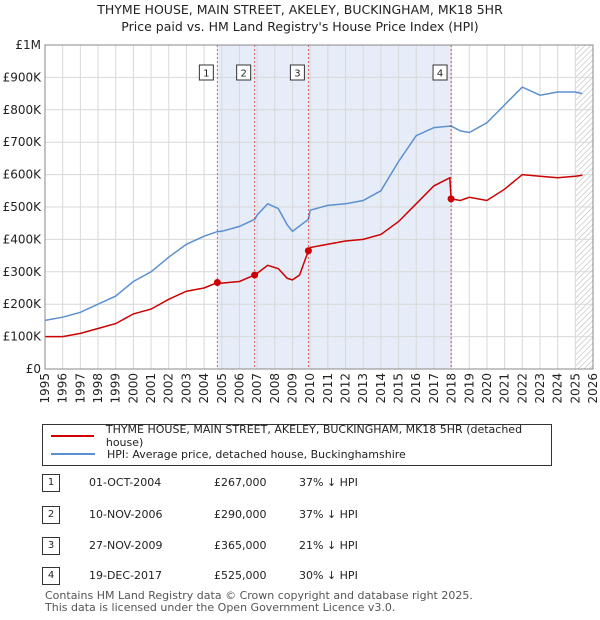 The width and height of the screenshot is (600, 620). What do you see at coordinates (51, 576) in the screenshot?
I see `transaction-number: 4` at bounding box center [51, 576].